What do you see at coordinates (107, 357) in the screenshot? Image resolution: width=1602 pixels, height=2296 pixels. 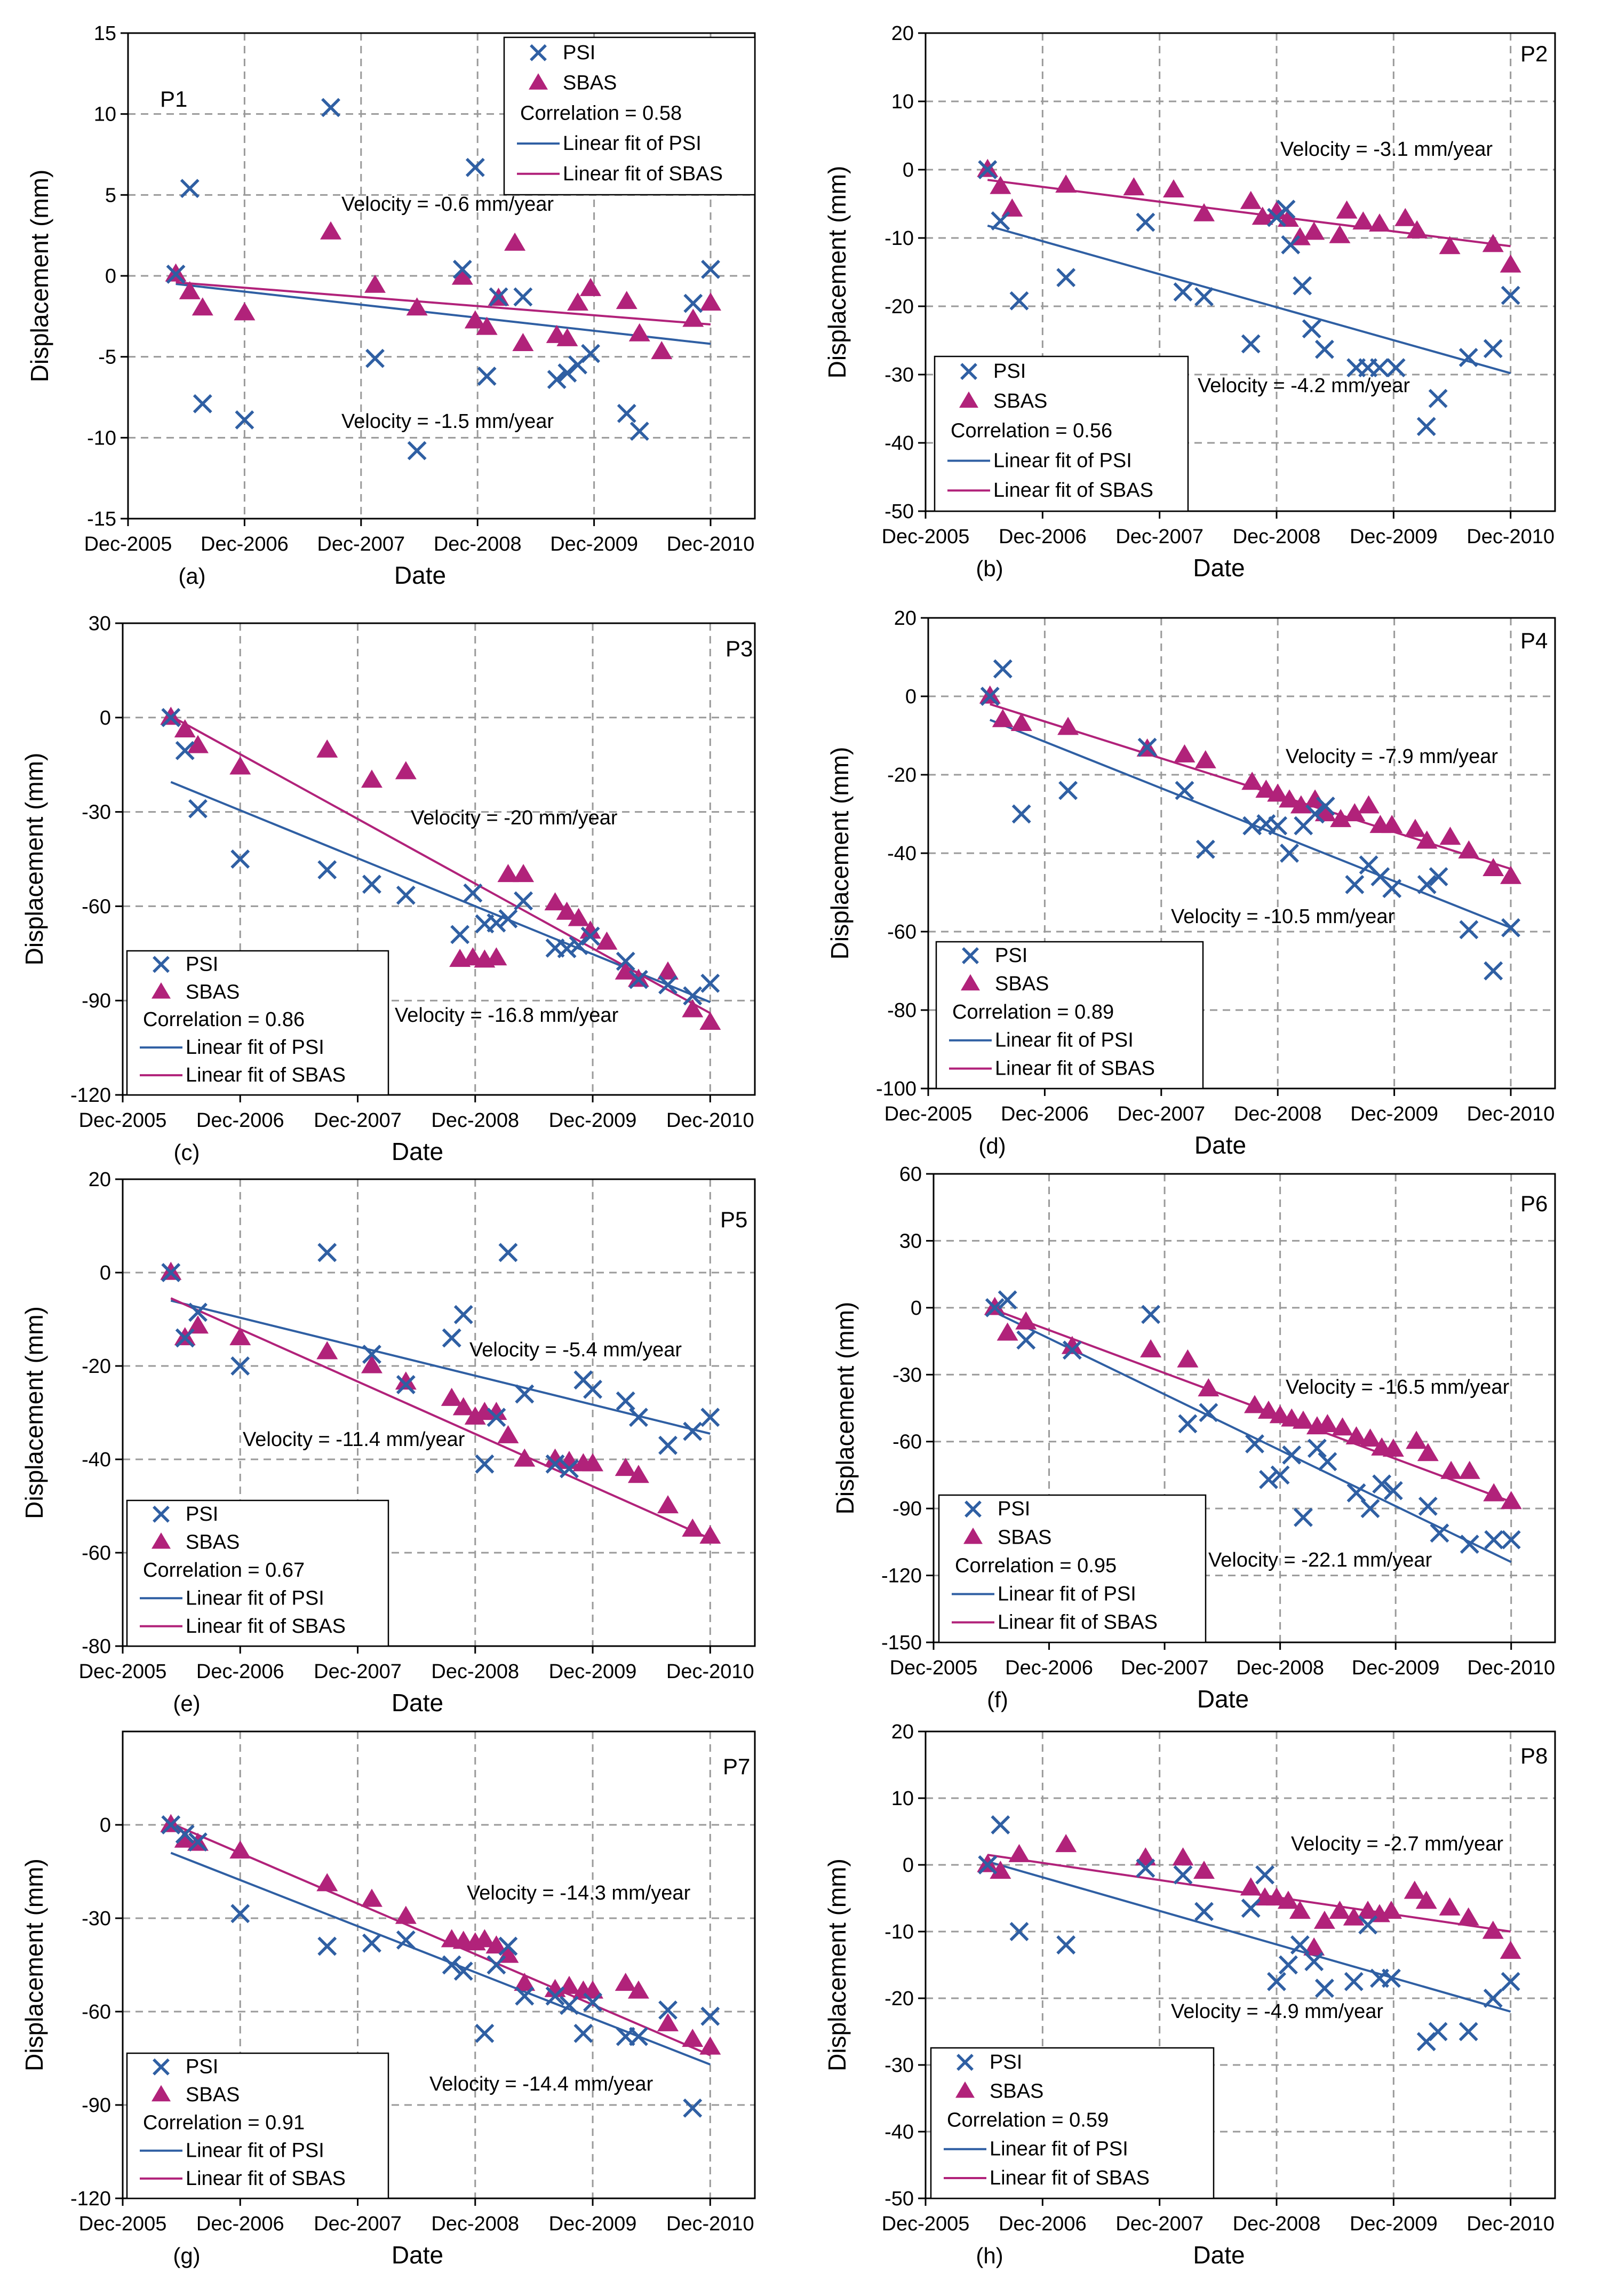 I see `y-tick-label: -5` at bounding box center [107, 357].